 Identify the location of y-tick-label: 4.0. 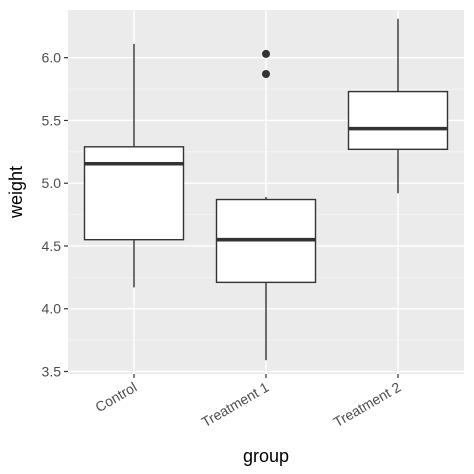
(52, 309).